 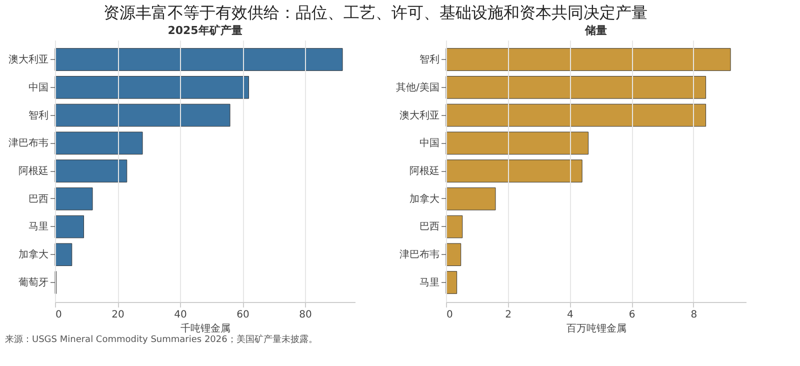 I want to click on x-tick-label: 20, so click(x=118, y=315).